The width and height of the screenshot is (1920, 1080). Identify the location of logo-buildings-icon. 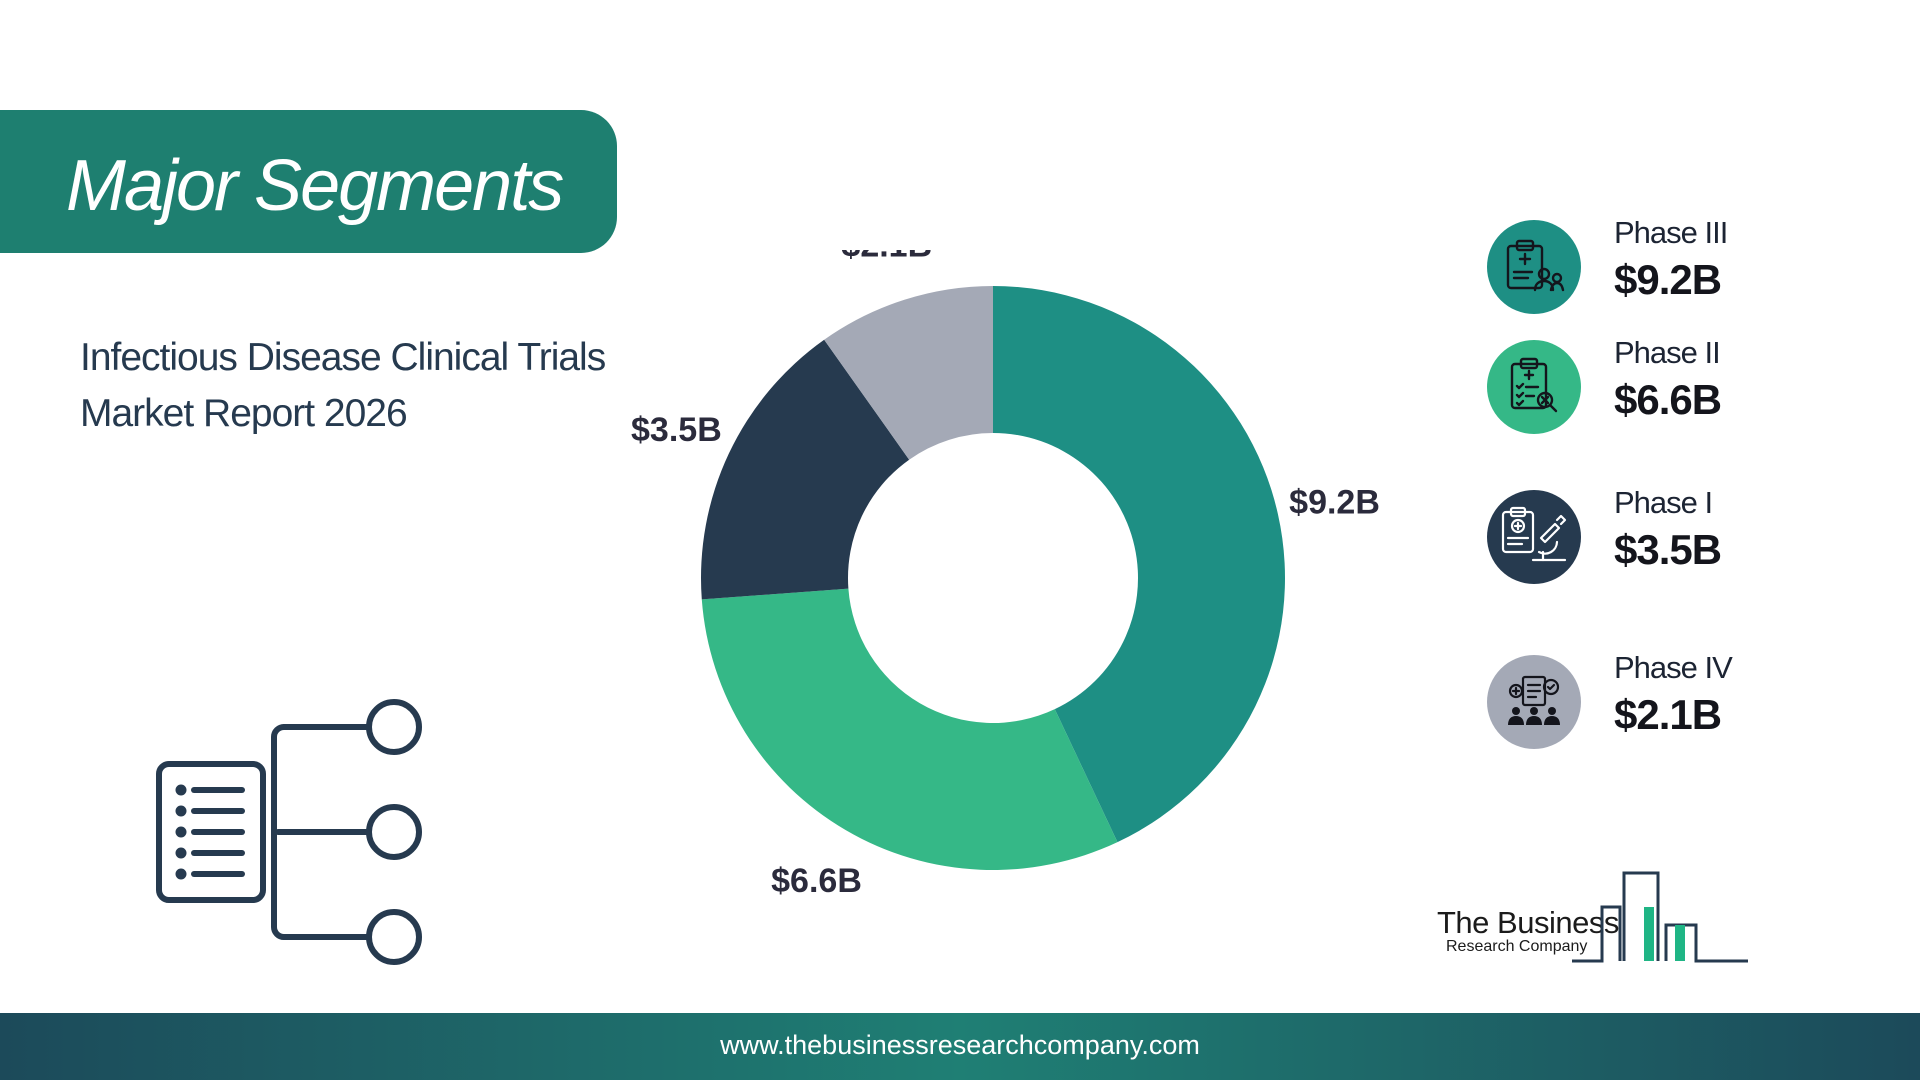
(1660, 917).